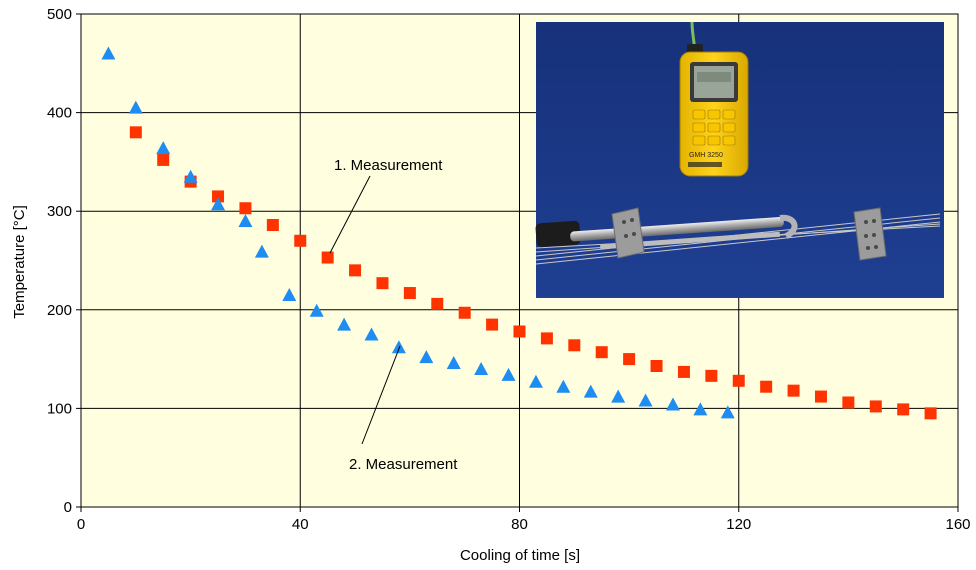 This screenshot has height=570, width=976. I want to click on annotation-1-leader, so click(350, 214).